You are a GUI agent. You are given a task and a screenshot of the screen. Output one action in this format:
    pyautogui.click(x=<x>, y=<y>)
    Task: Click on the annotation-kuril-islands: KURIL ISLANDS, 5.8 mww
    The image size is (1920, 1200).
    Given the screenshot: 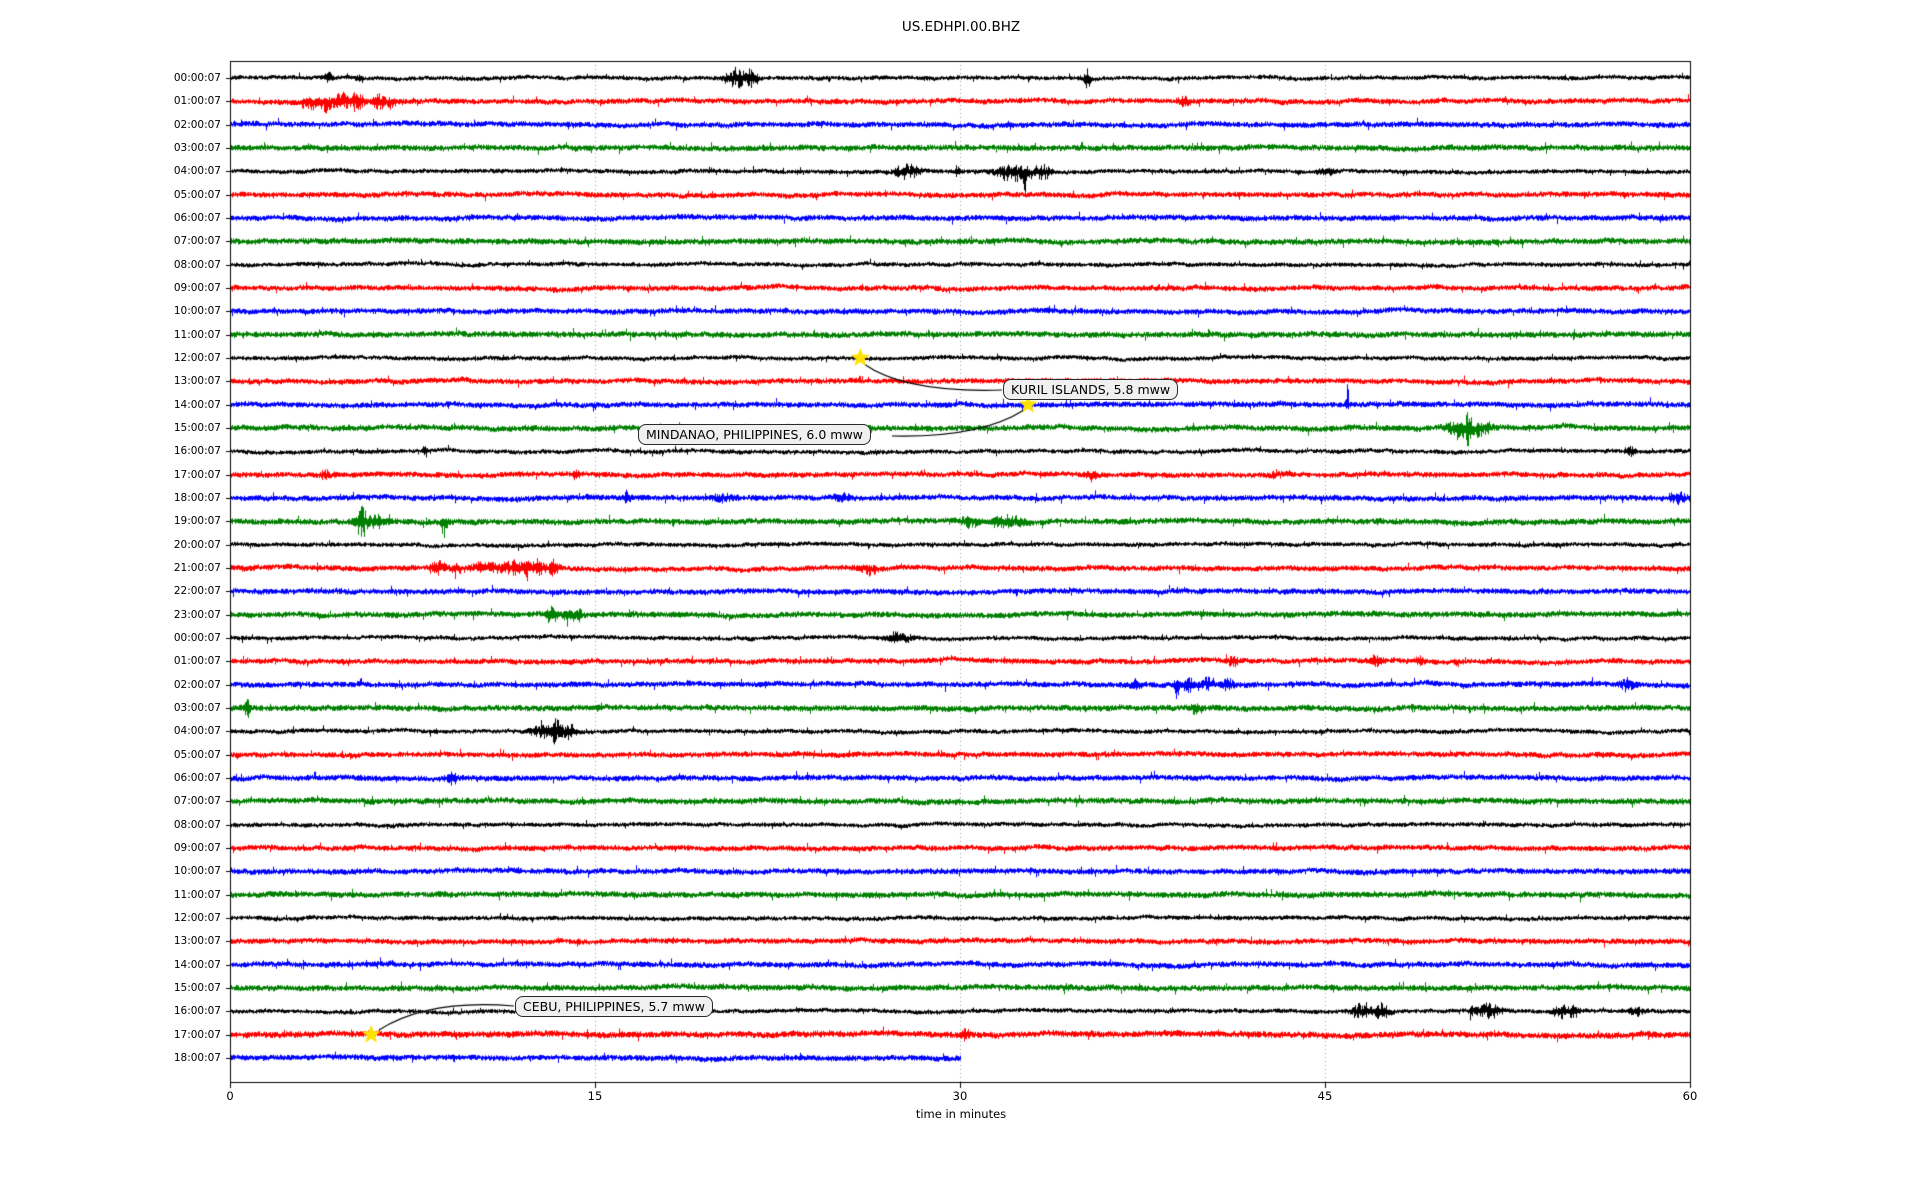 What is the action you would take?
    pyautogui.click(x=1091, y=389)
    